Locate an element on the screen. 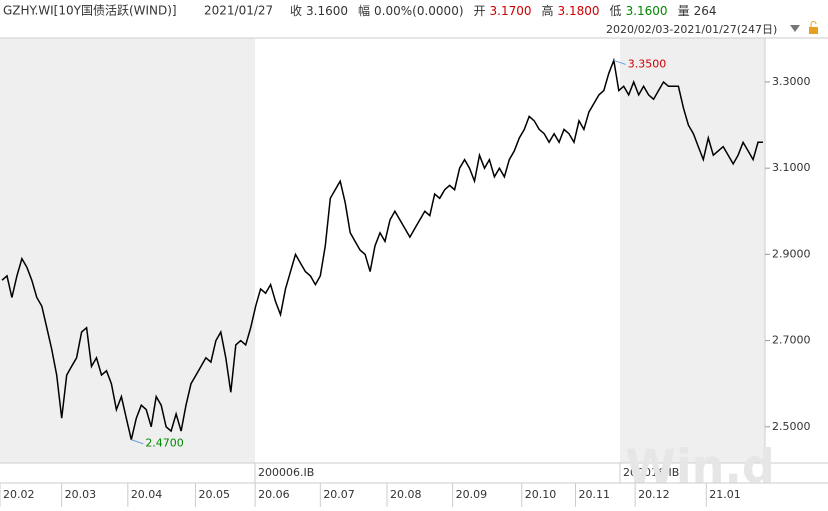  x-tick-label: 20.03 is located at coordinates (81, 494).